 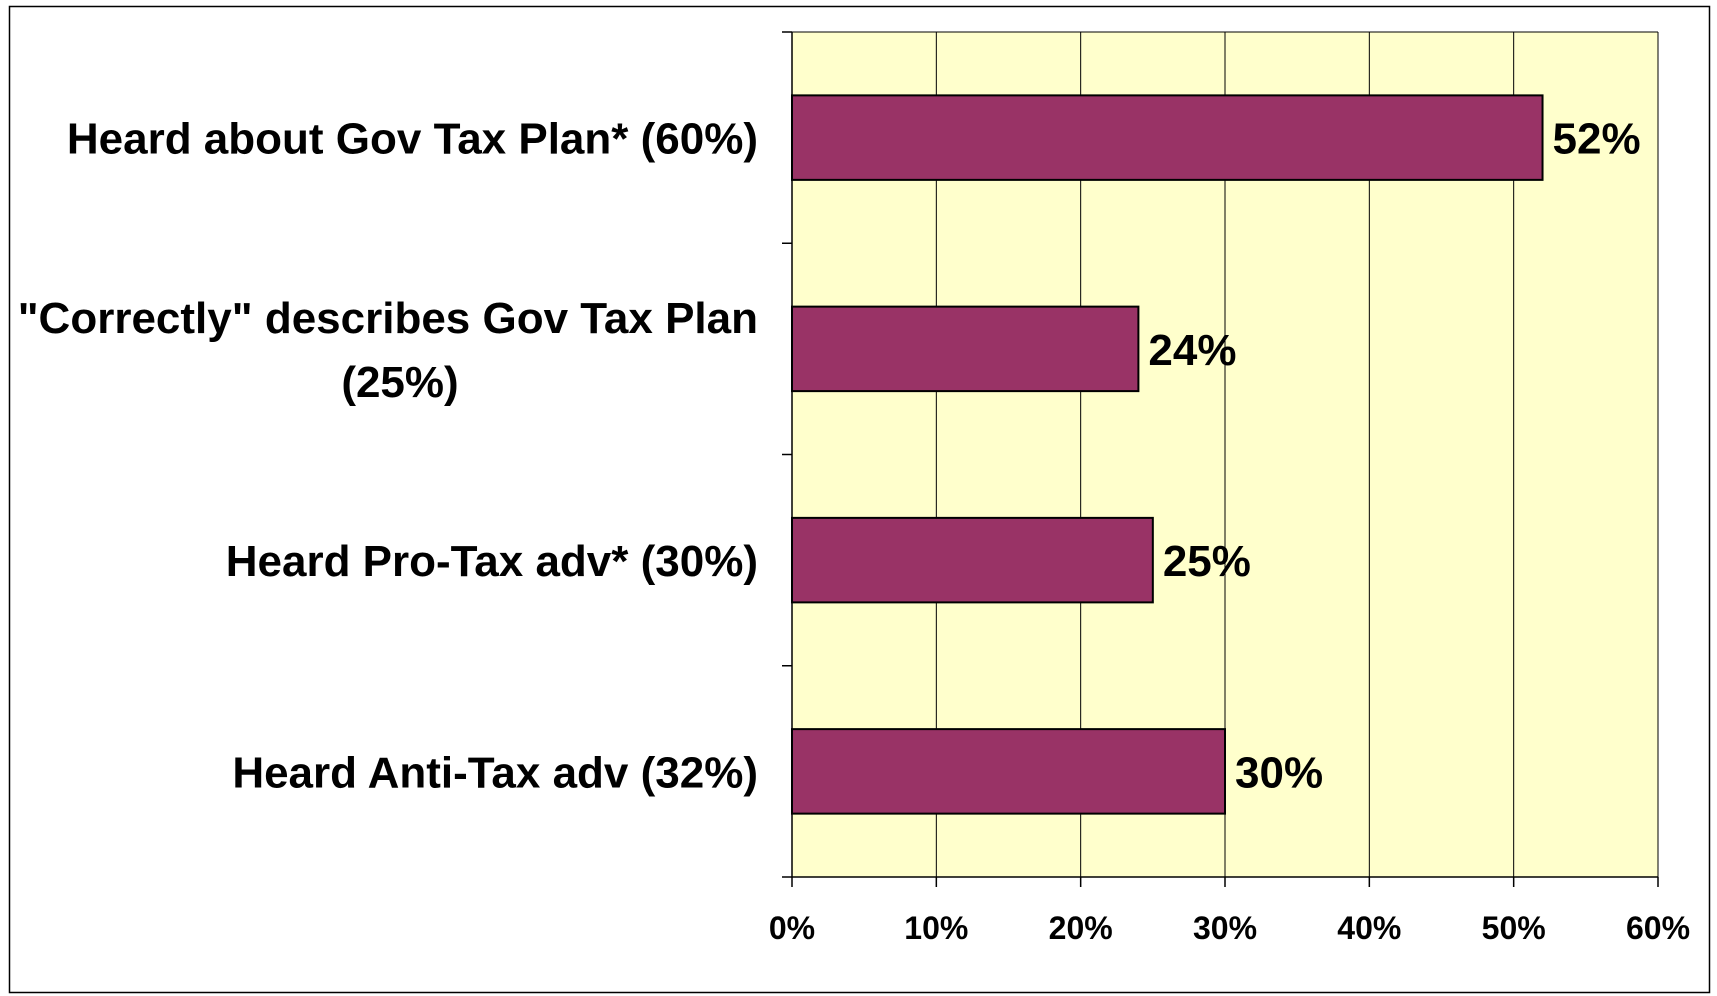 What do you see at coordinates (792, 928) in the screenshot?
I see `x-tick-label: 0%` at bounding box center [792, 928].